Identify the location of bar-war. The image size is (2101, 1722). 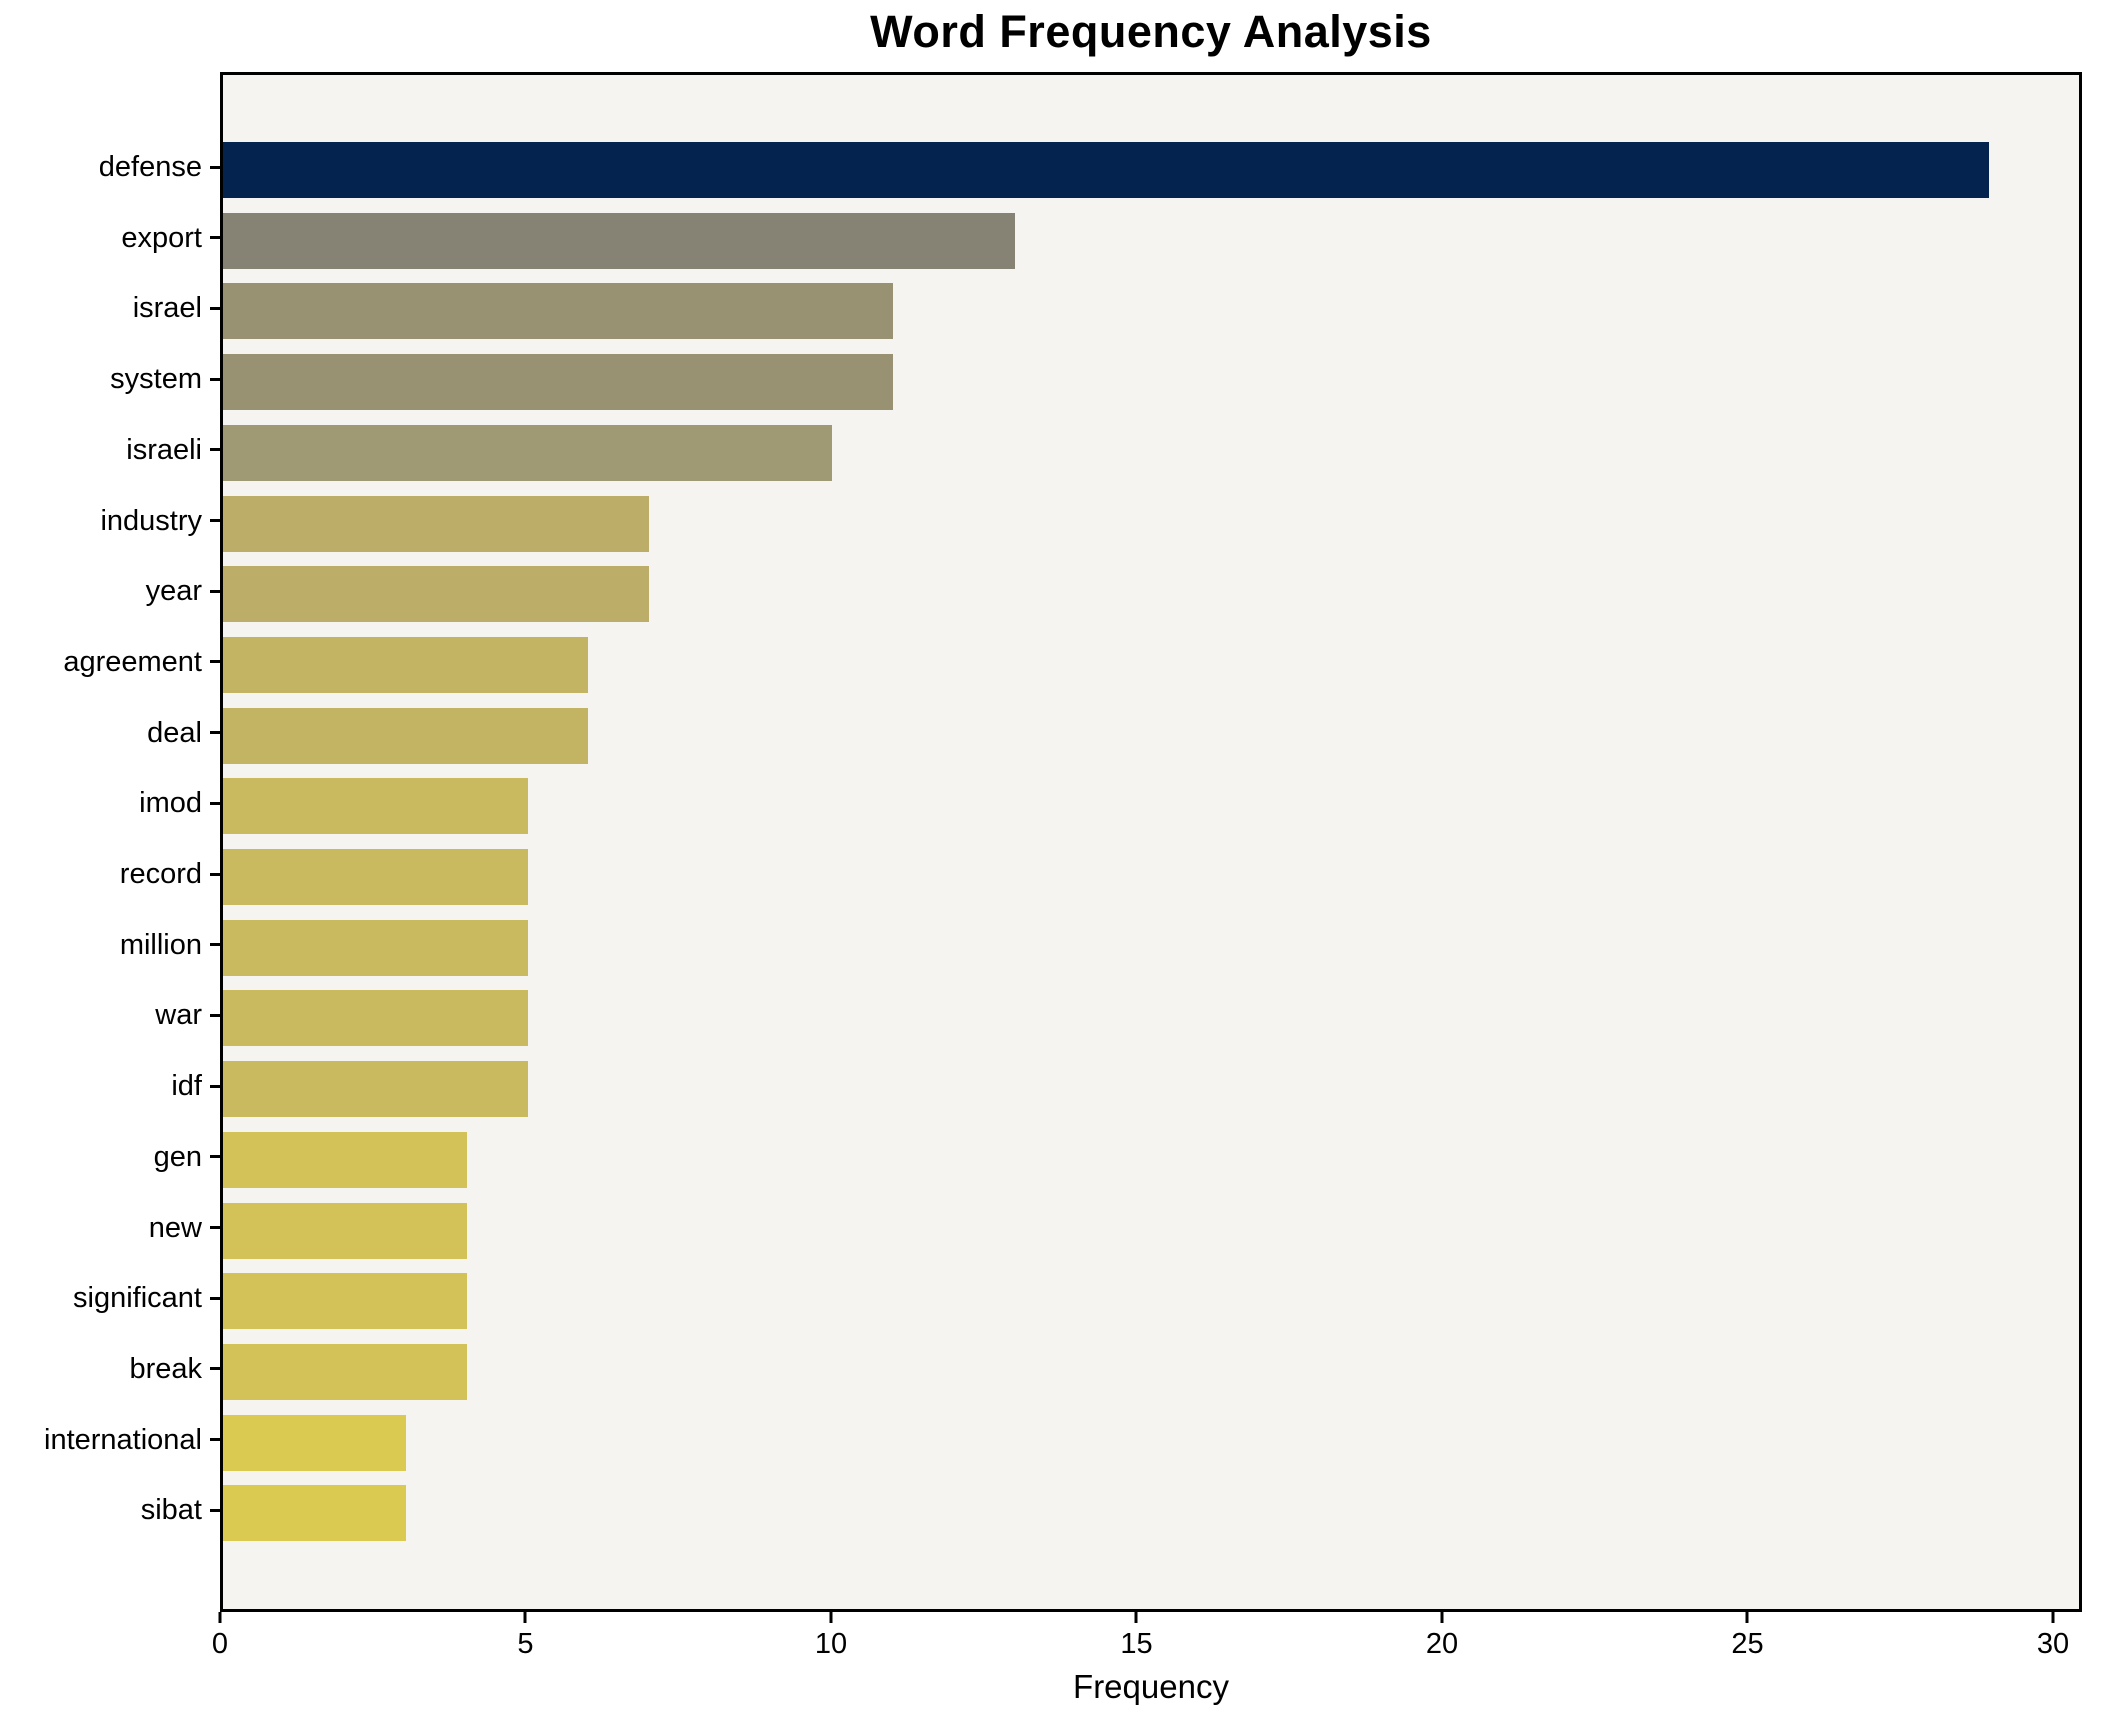
(375, 1018).